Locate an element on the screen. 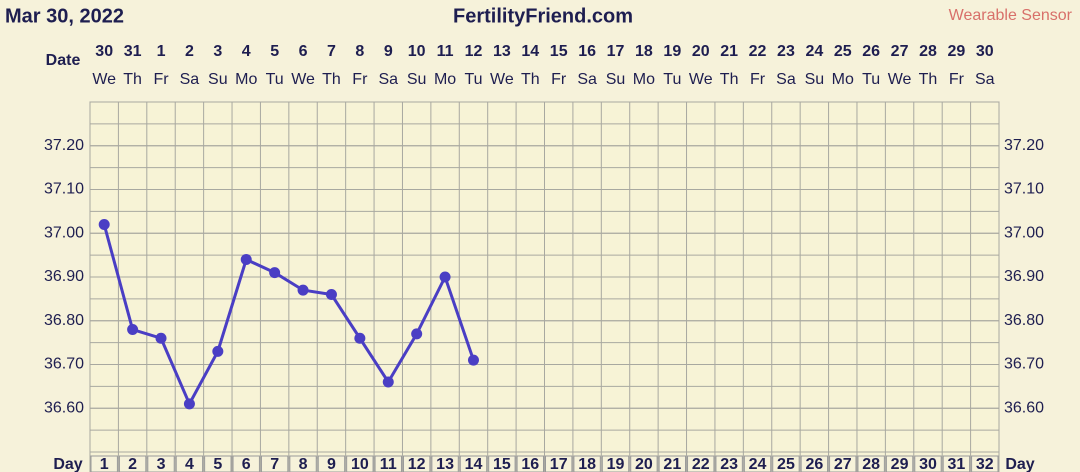 The width and height of the screenshot is (1080, 472). x-tick-label: 31 is located at coordinates (956, 464).